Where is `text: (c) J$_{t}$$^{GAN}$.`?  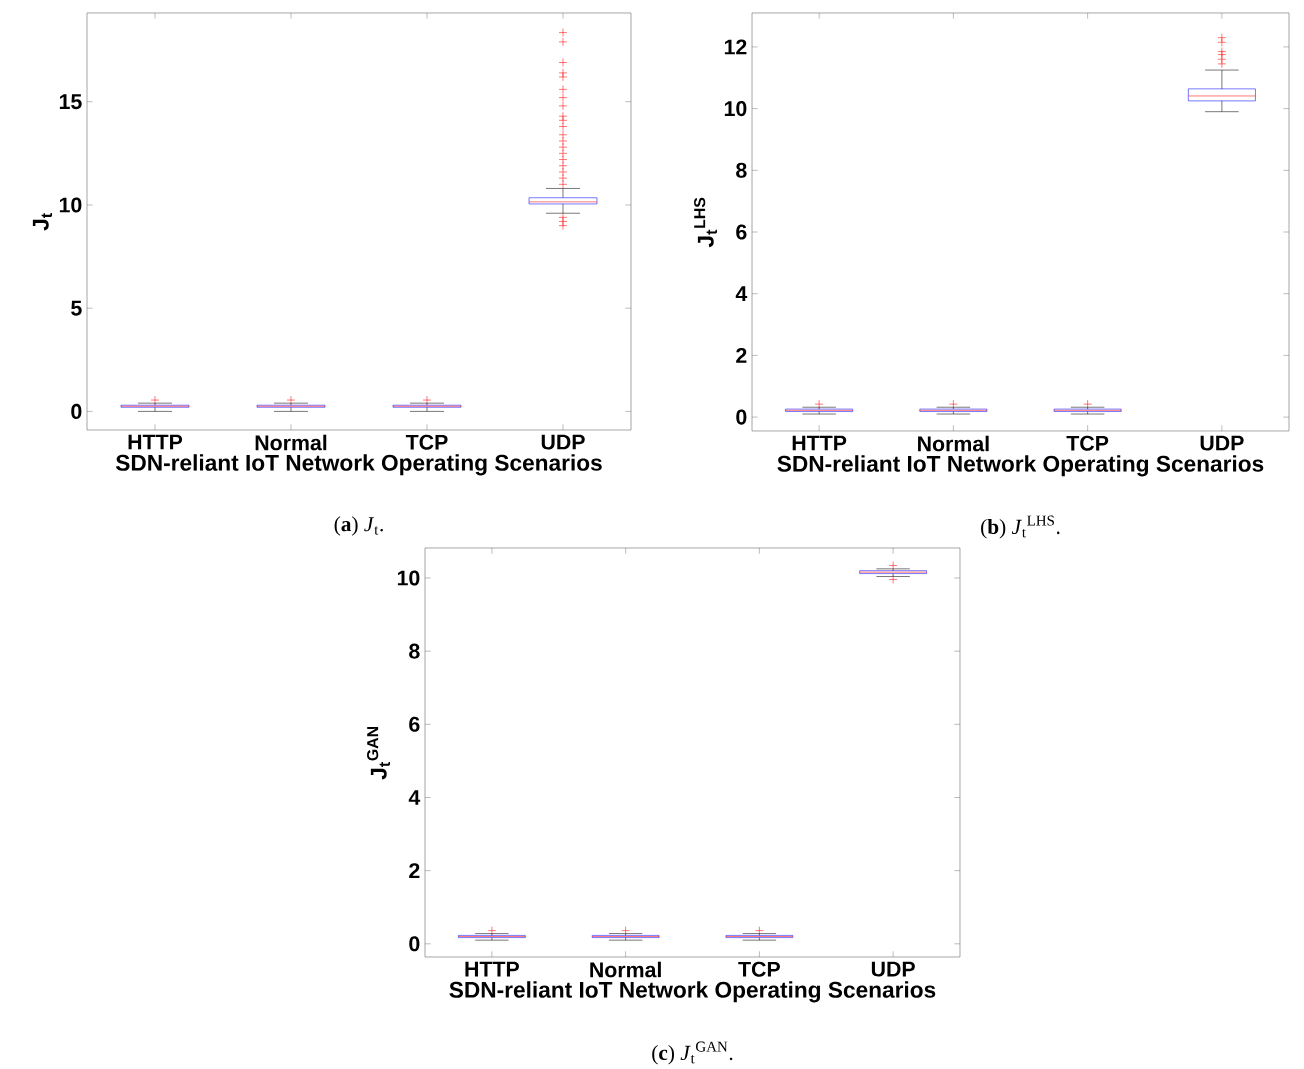
text: (c) J$_{t}$$^{GAN}$. is located at coordinates (692, 1053).